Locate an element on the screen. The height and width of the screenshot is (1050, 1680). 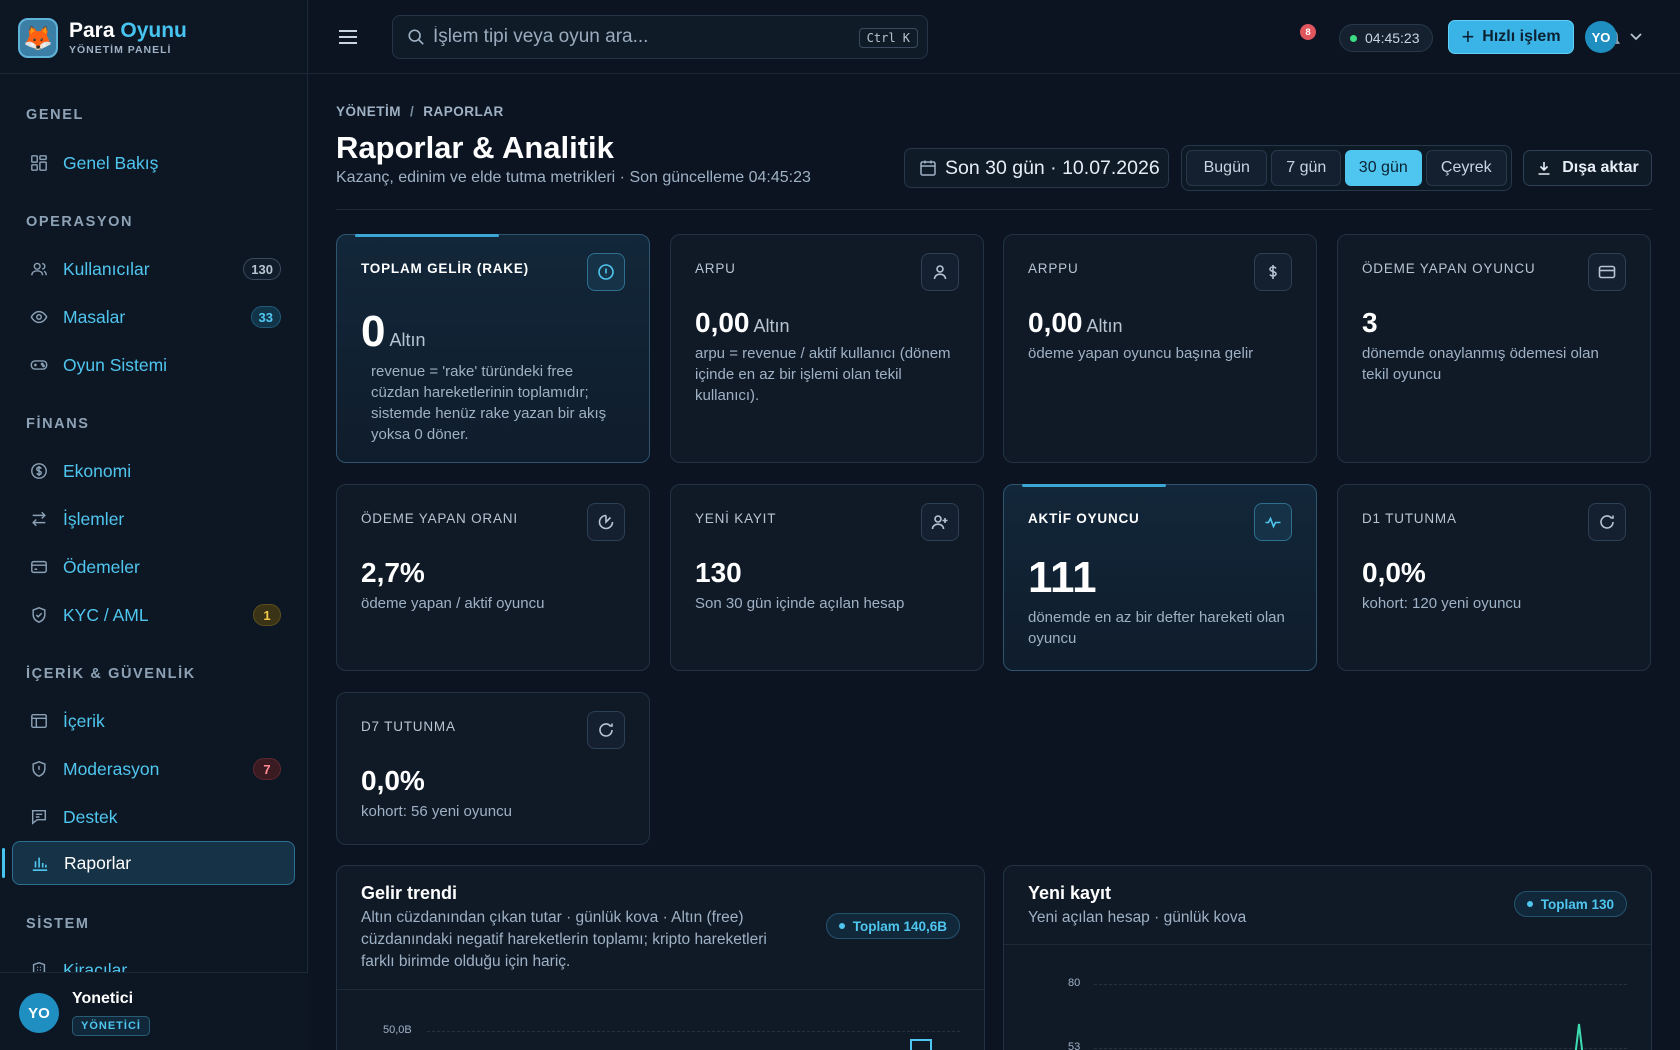
download-icon is located at coordinates (1544, 168).